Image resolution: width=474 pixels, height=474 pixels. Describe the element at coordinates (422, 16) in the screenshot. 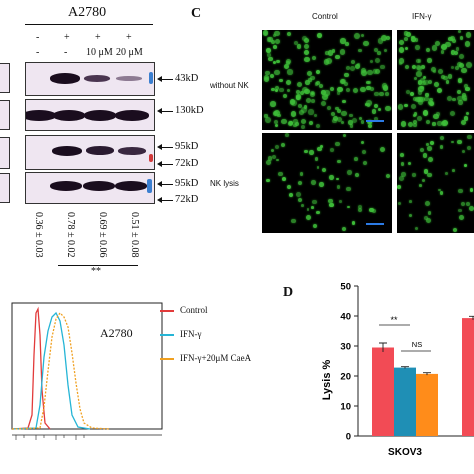

I see `col-label-ifn: IFN-γ` at that location.